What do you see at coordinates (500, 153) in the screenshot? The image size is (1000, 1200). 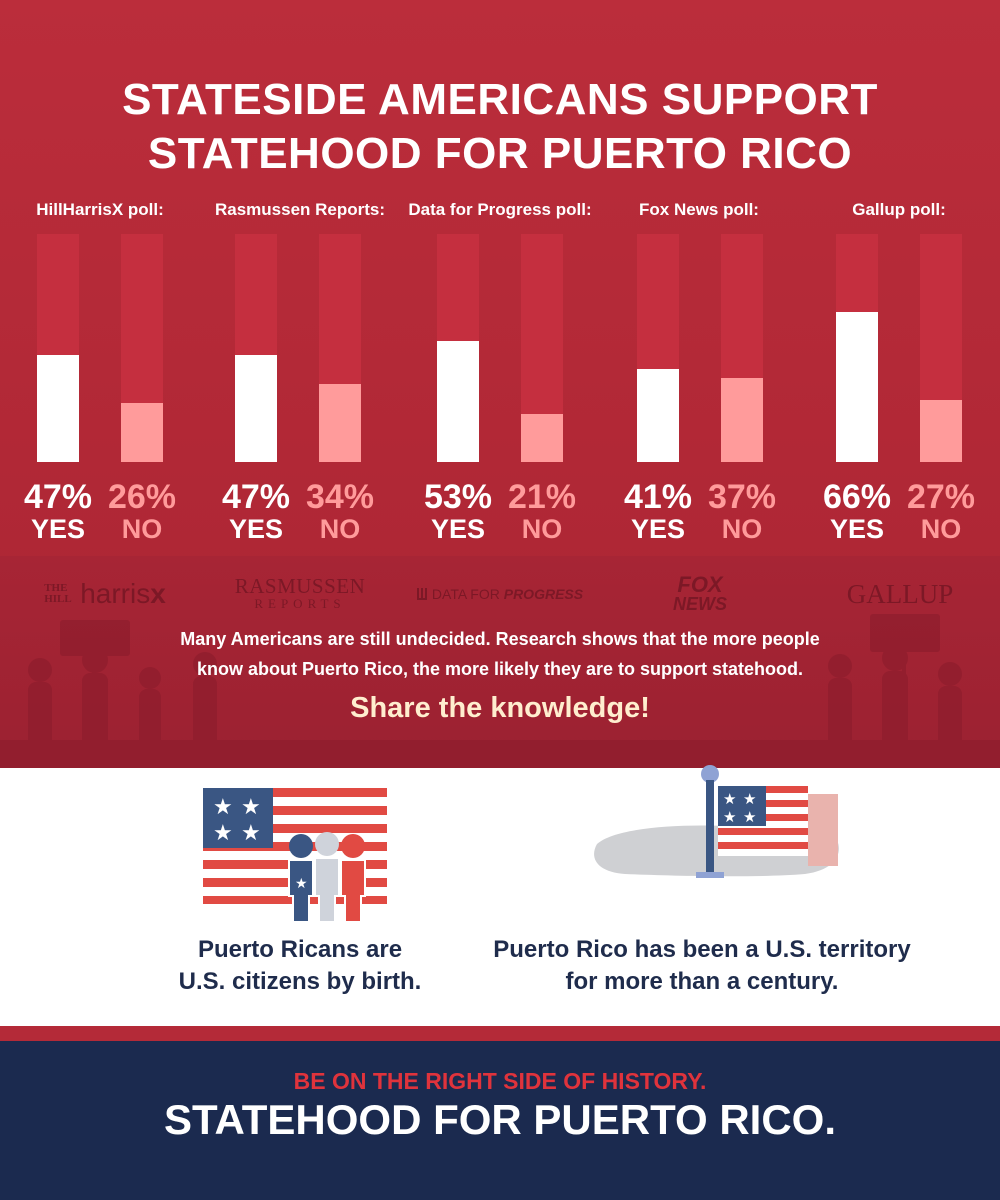 I see `chart-title-line-2: statehood for Puerto Rico` at bounding box center [500, 153].